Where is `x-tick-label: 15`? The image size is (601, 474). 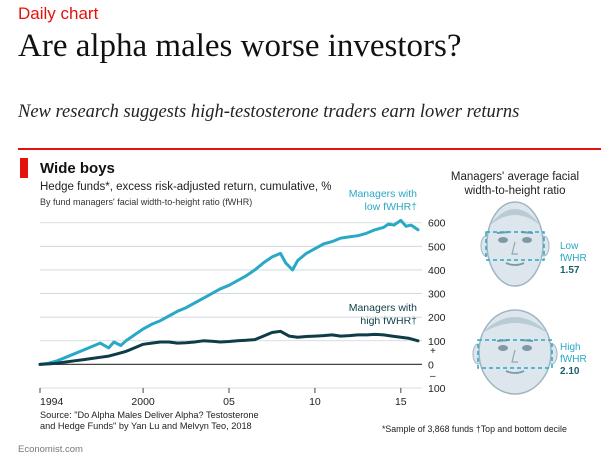
x-tick-label: 15 is located at coordinates (401, 402).